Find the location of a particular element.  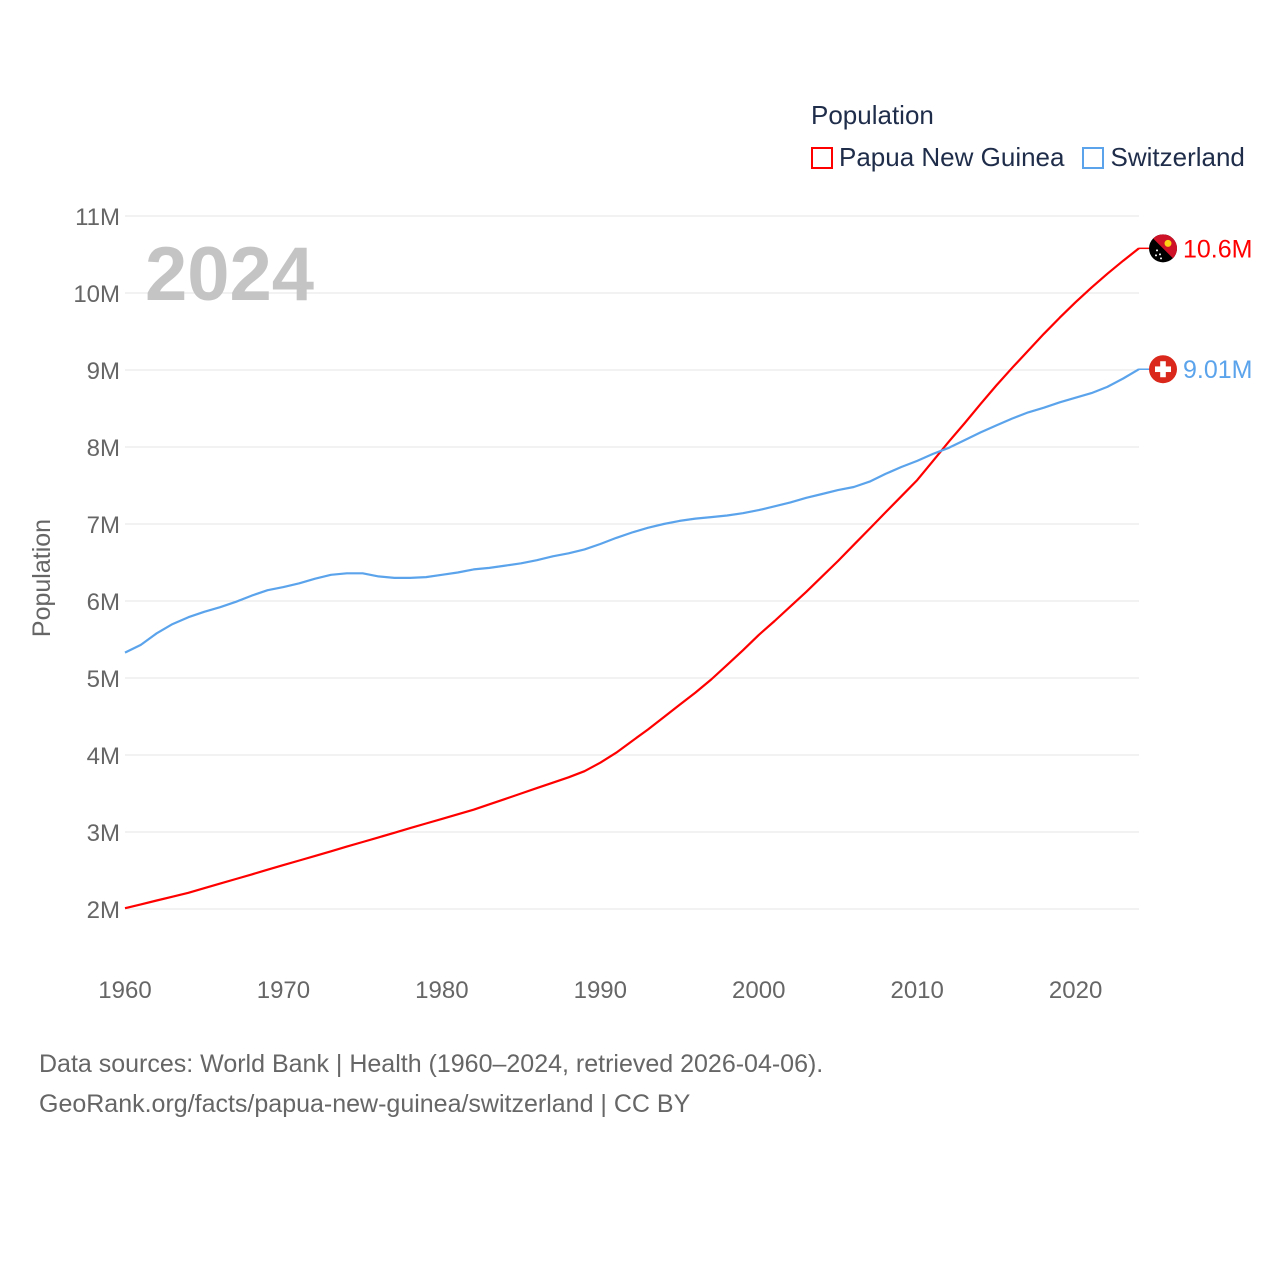

y-axis-label: Population is located at coordinates (42, 578).